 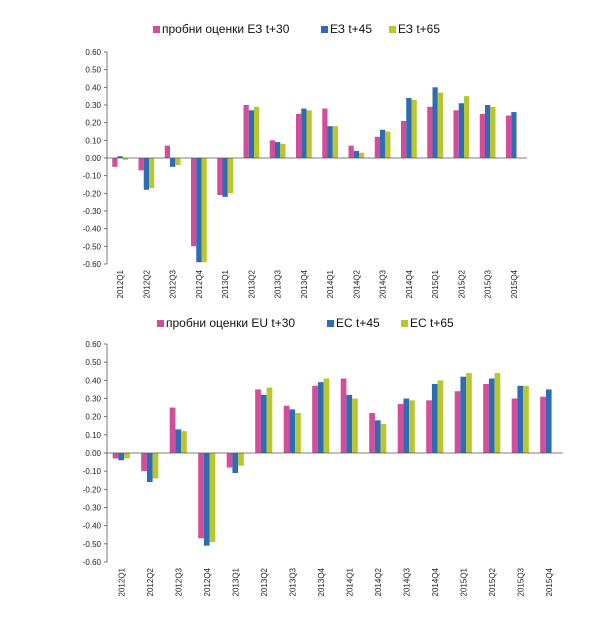 What do you see at coordinates (93, 70) in the screenshot?
I see `y-tick-label: 0.50` at bounding box center [93, 70].